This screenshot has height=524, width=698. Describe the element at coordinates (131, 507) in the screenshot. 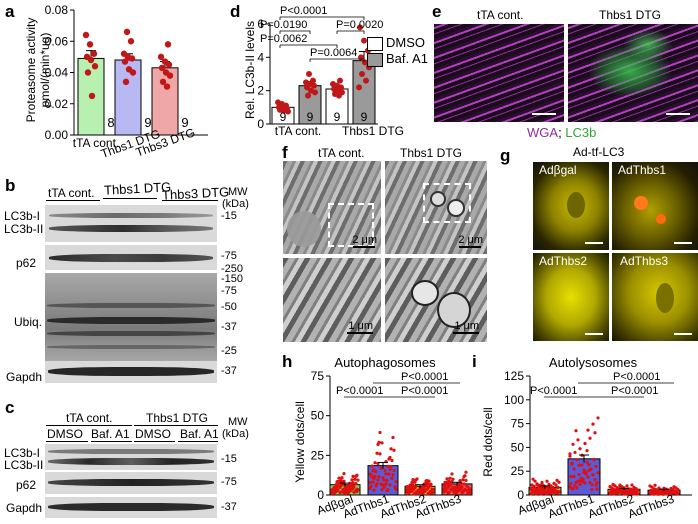

I see `blot-c-gapdh` at that location.